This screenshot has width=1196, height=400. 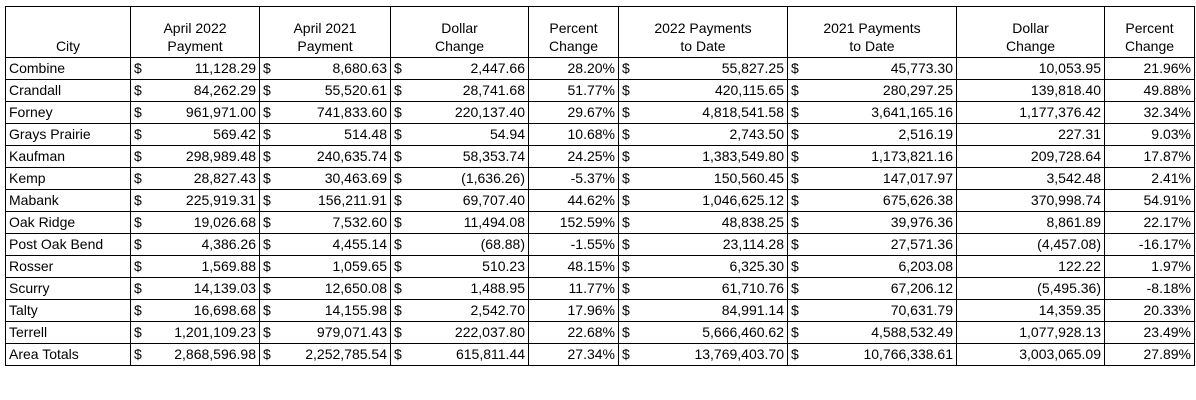 What do you see at coordinates (917, 178) in the screenshot?
I see `value: 147,017.97` at bounding box center [917, 178].